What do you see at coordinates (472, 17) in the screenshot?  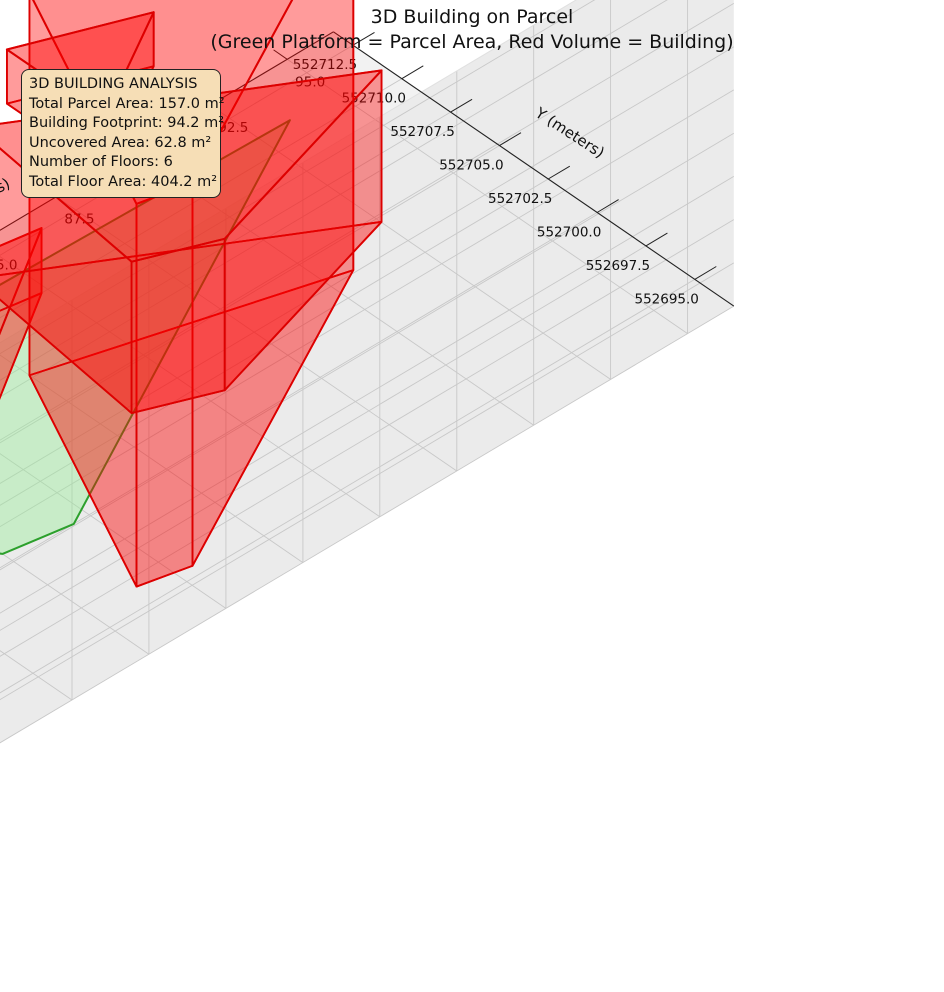 I see `chart-title: 3D Building on Parcel` at bounding box center [472, 17].